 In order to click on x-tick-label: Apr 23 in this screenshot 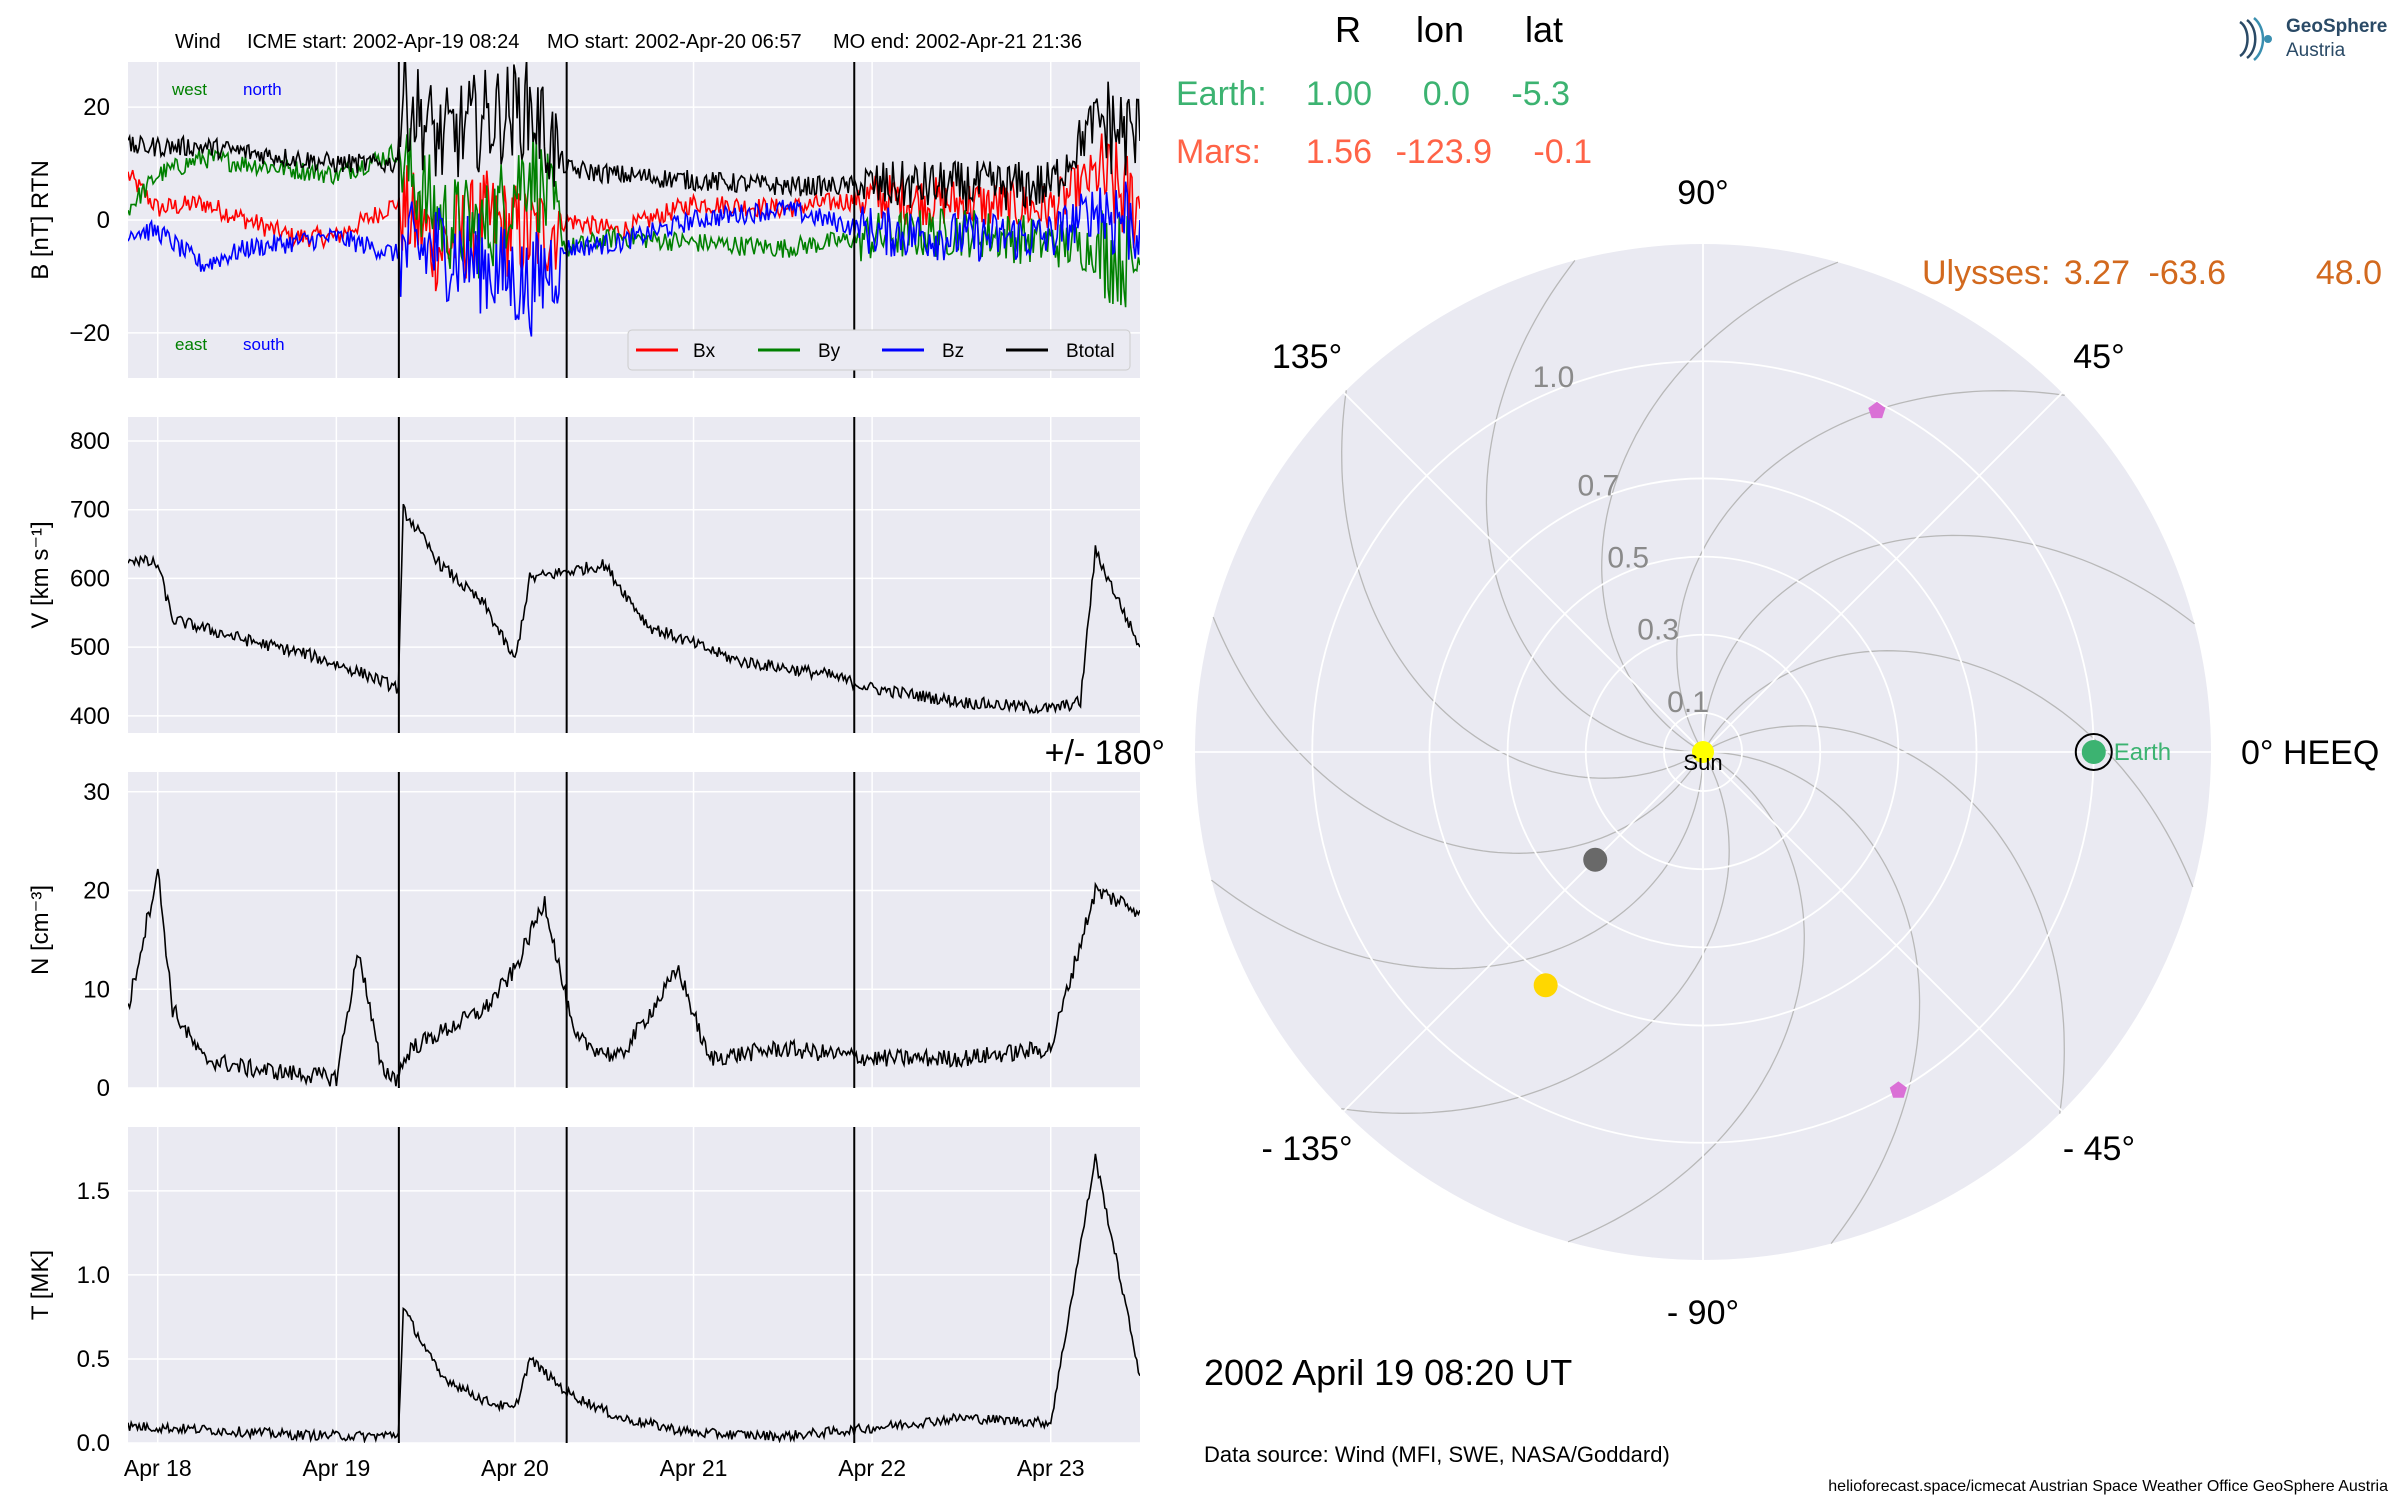, I will do `click(1051, 1468)`.